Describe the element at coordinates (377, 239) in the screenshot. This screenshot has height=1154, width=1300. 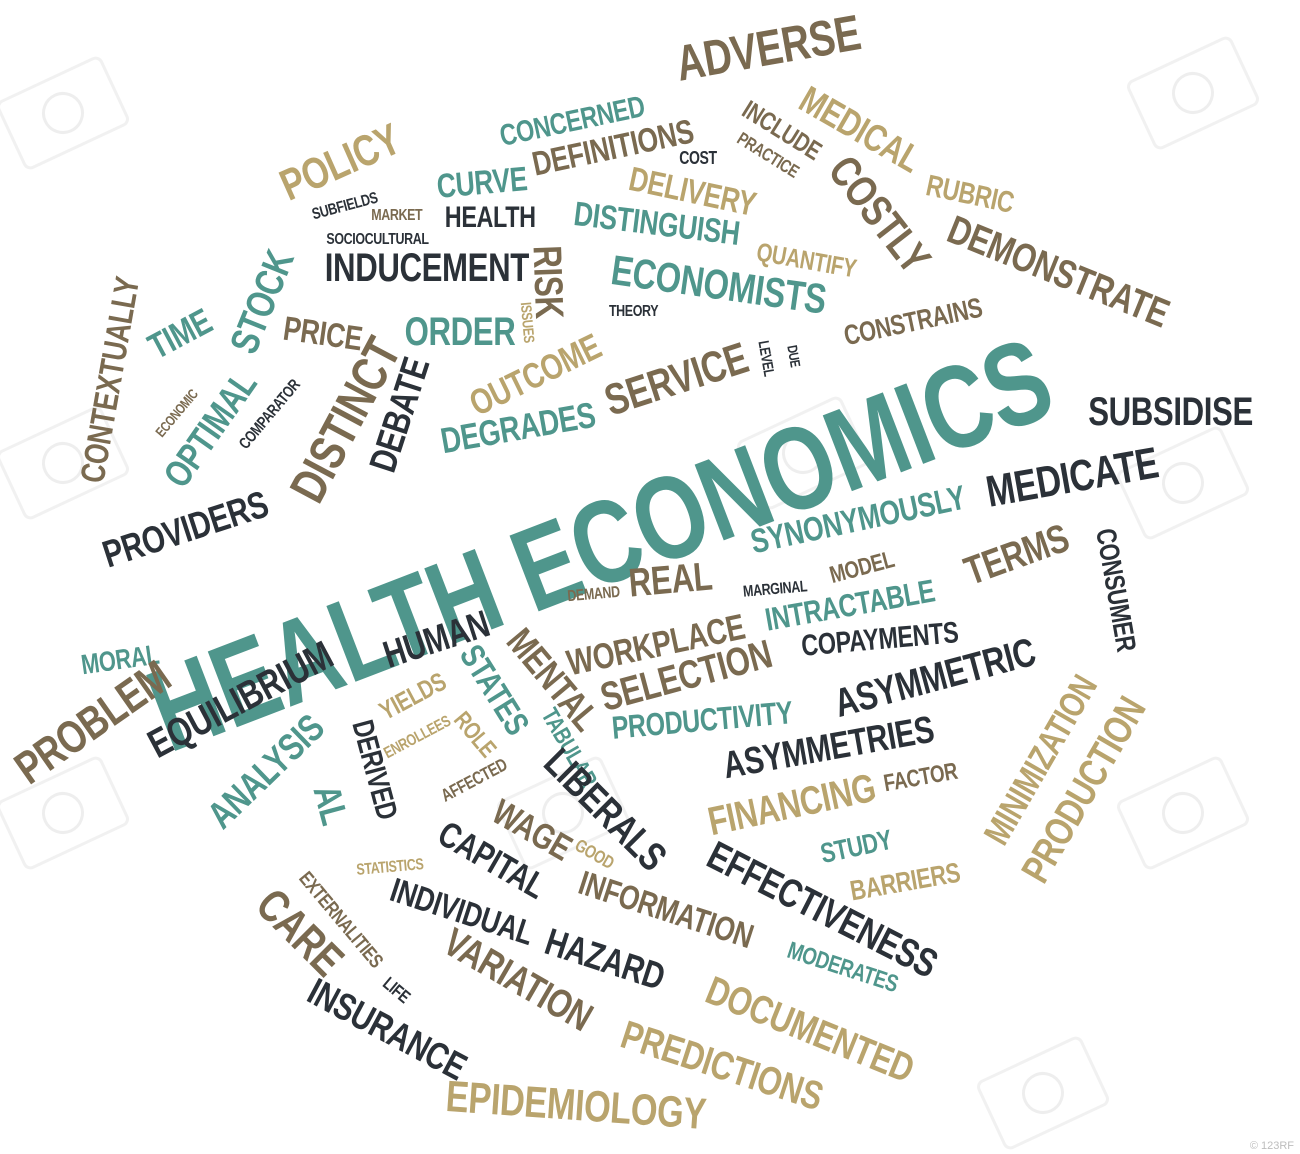
I see `cloud-word: SOCIOCULTURAL` at that location.